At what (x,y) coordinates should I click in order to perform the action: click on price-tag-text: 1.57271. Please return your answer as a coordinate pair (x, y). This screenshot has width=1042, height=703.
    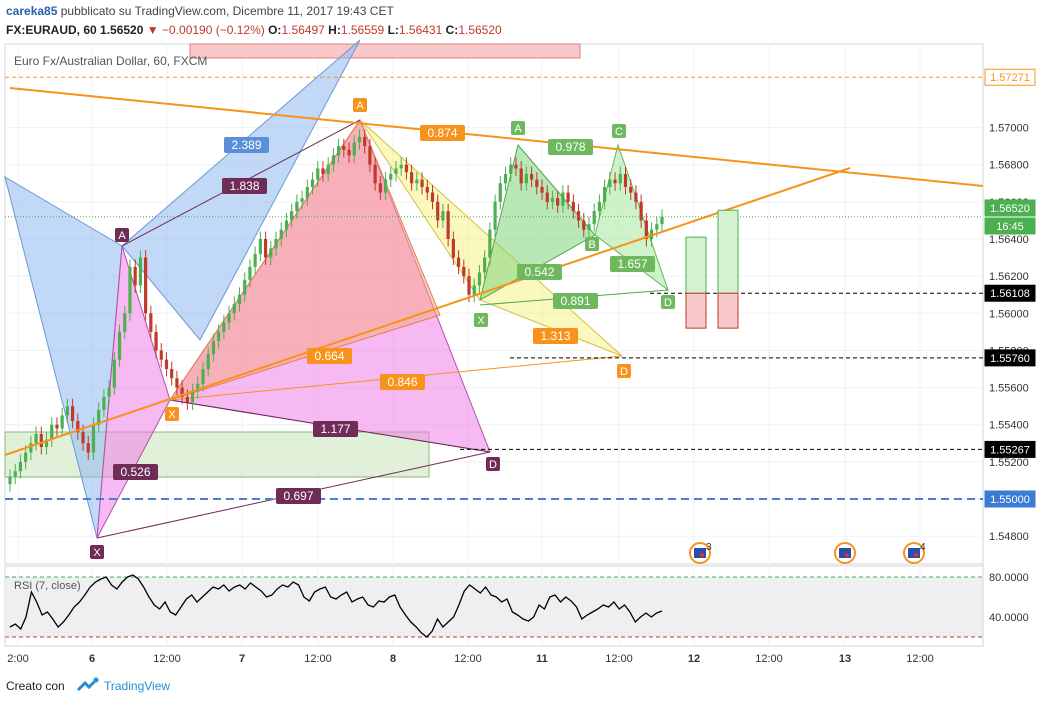
    Looking at the image, I should click on (1010, 78).